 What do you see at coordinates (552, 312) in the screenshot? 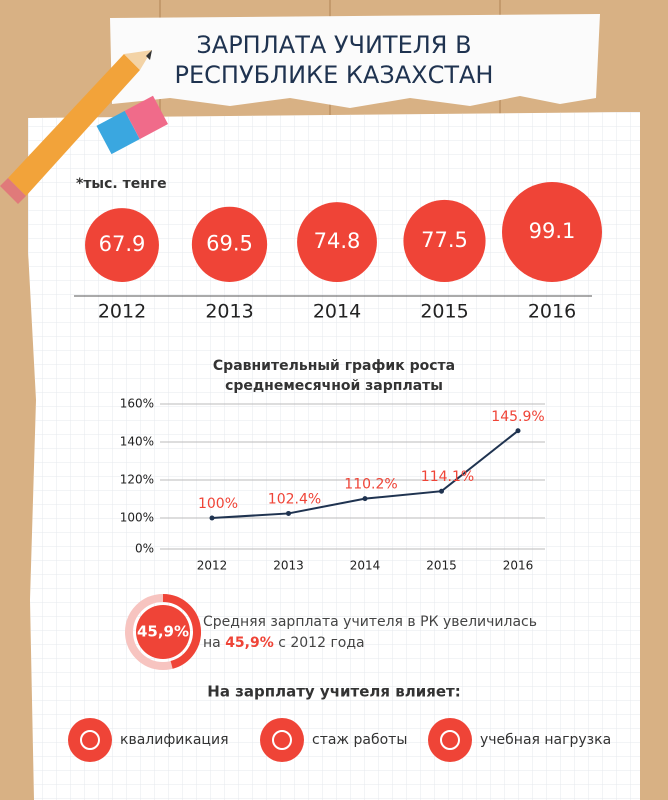
I see `year-label: 2016` at bounding box center [552, 312].